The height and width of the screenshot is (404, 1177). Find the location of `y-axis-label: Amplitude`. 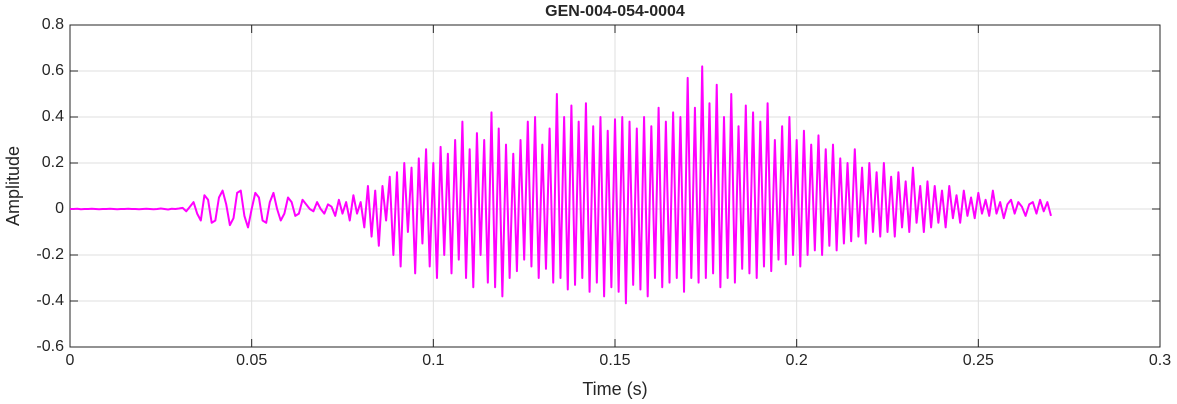

y-axis-label: Amplitude is located at coordinates (13, 186).